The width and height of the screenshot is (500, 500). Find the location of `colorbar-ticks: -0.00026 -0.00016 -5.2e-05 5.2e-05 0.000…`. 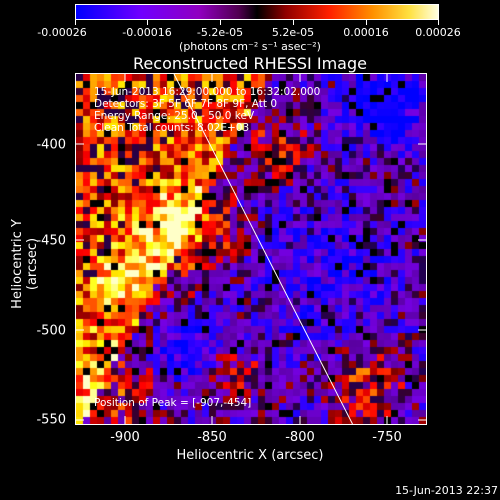

colorbar-ticks: -0.00026 -0.00016 -5.2e-05 5.2e-05 0.000… is located at coordinates (250, 20).